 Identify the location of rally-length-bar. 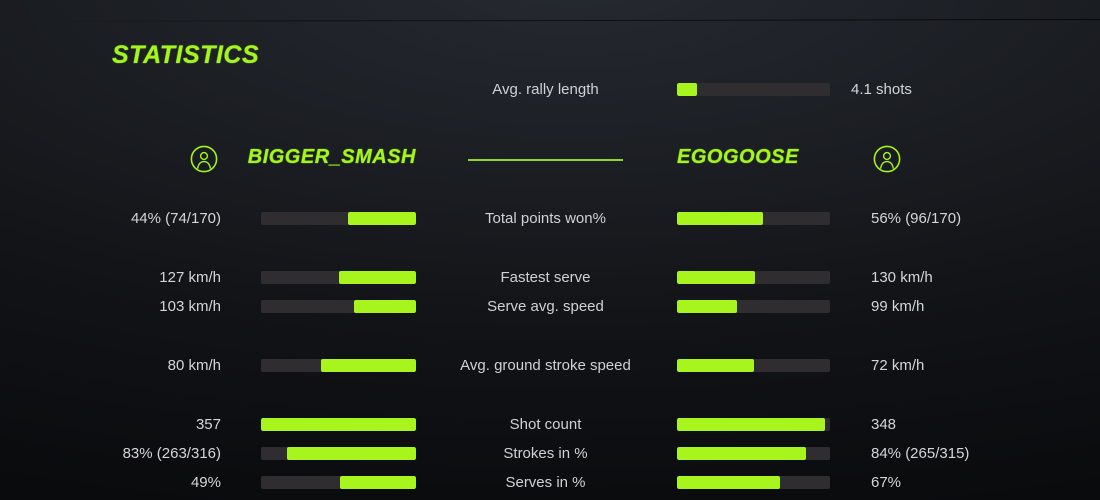
(753, 89).